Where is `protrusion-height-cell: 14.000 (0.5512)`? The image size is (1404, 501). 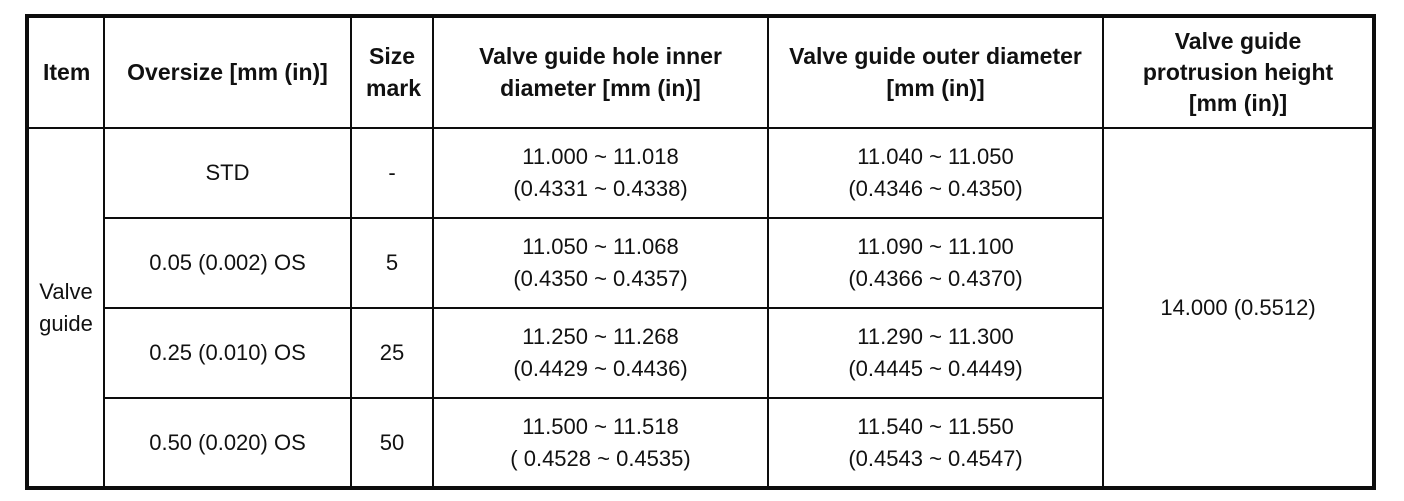
protrusion-height-cell: 14.000 (0.5512) is located at coordinates (1238, 308).